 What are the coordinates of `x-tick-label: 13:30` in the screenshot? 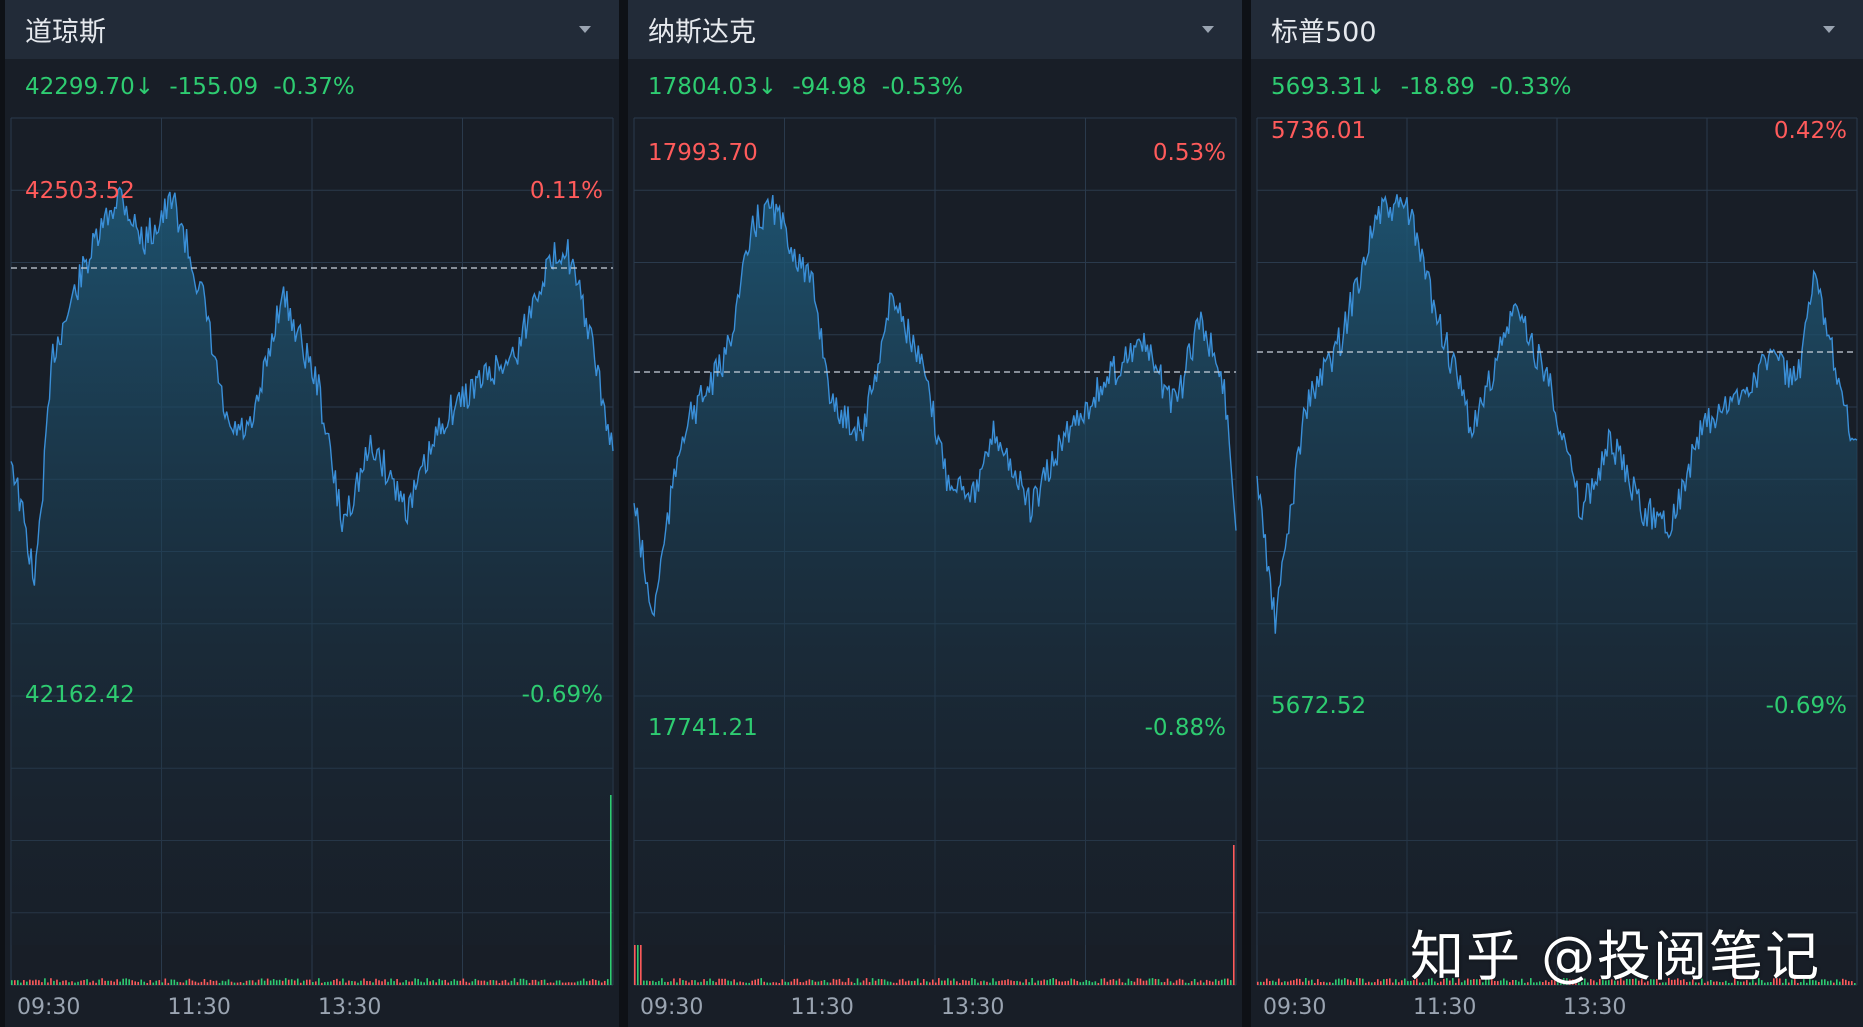 It's located at (972, 1007).